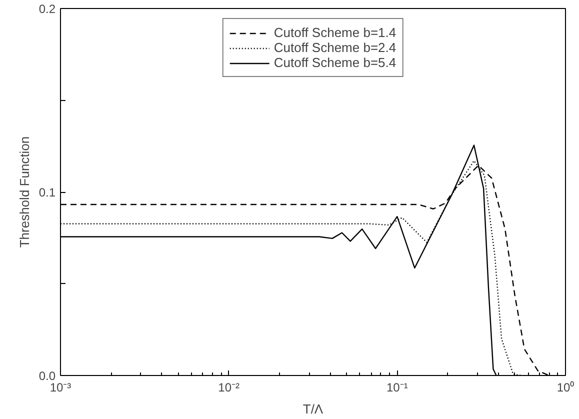 This screenshot has width=579, height=419. What do you see at coordinates (397, 387) in the screenshot?
I see `x-tick-label: 10⁻¹` at bounding box center [397, 387].